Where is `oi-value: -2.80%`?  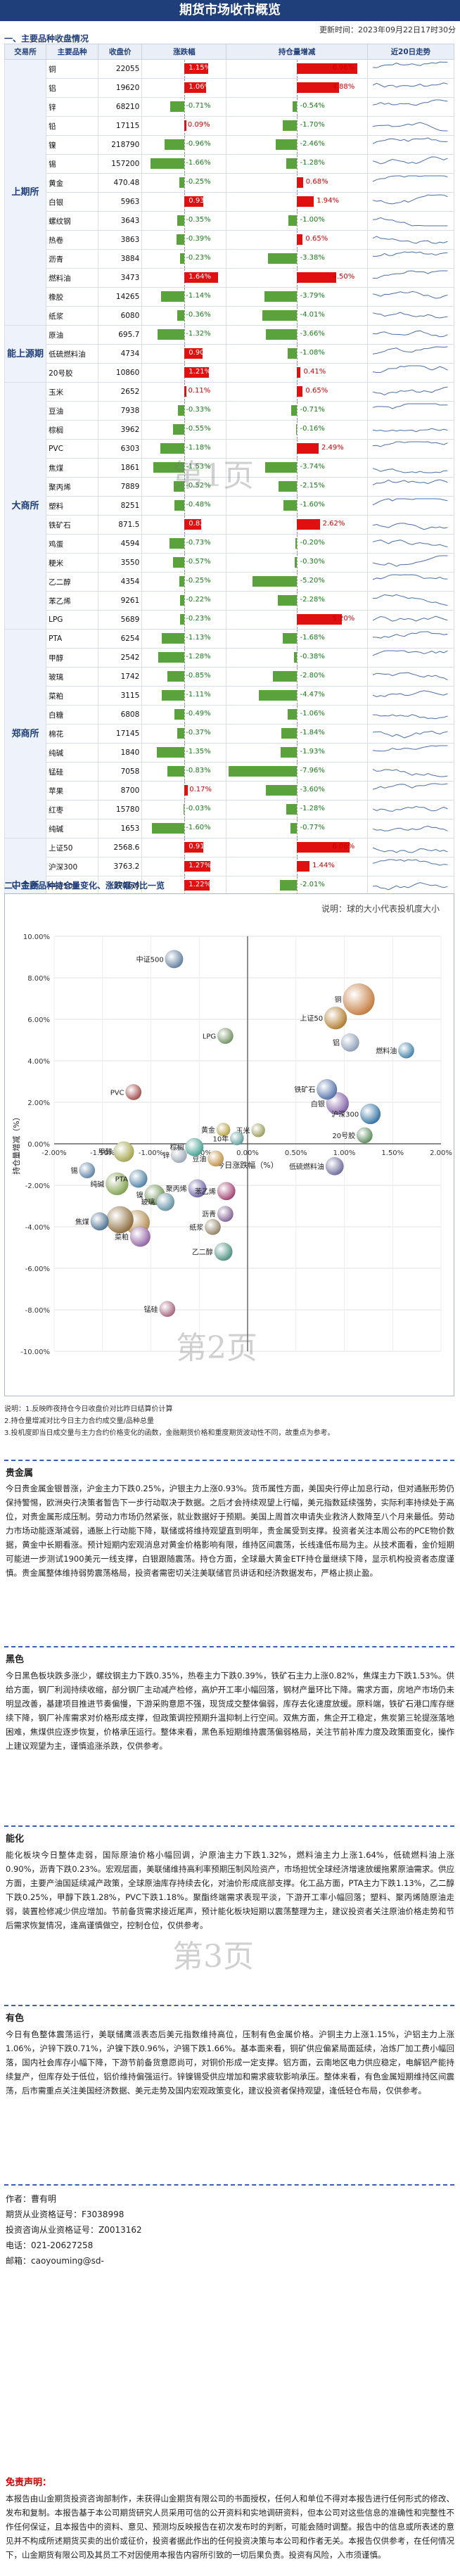
oi-value: -2.80% is located at coordinates (312, 676).